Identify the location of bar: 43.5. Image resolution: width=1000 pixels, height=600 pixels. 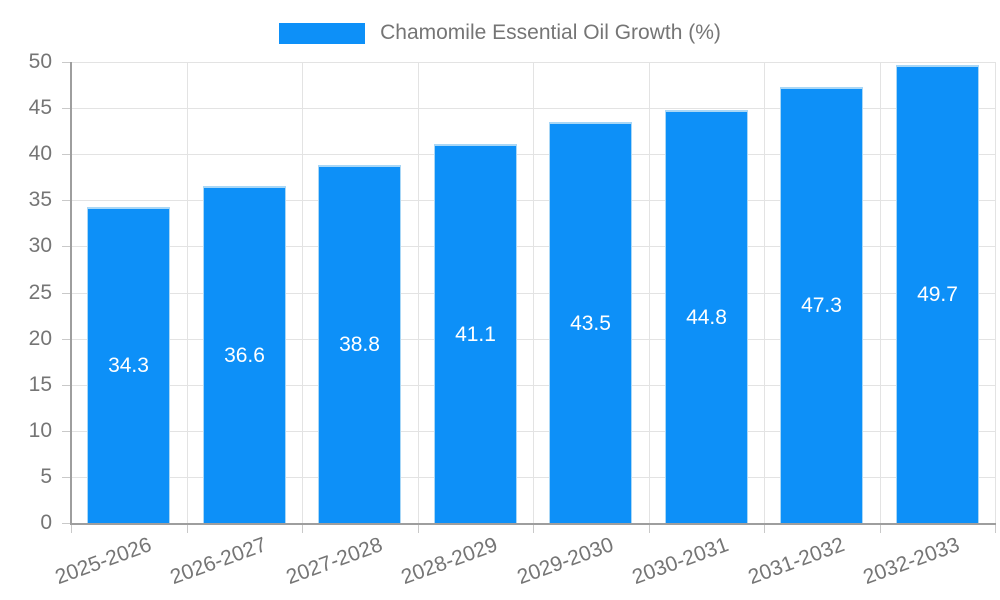
(590, 322).